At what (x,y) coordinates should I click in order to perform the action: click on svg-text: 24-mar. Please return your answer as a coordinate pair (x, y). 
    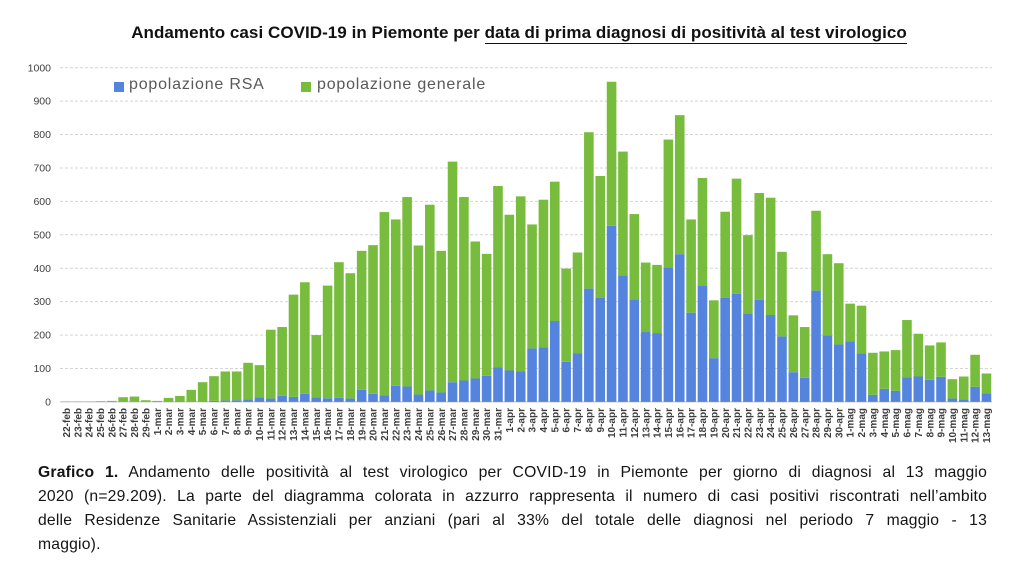
    Looking at the image, I should click on (419, 424).